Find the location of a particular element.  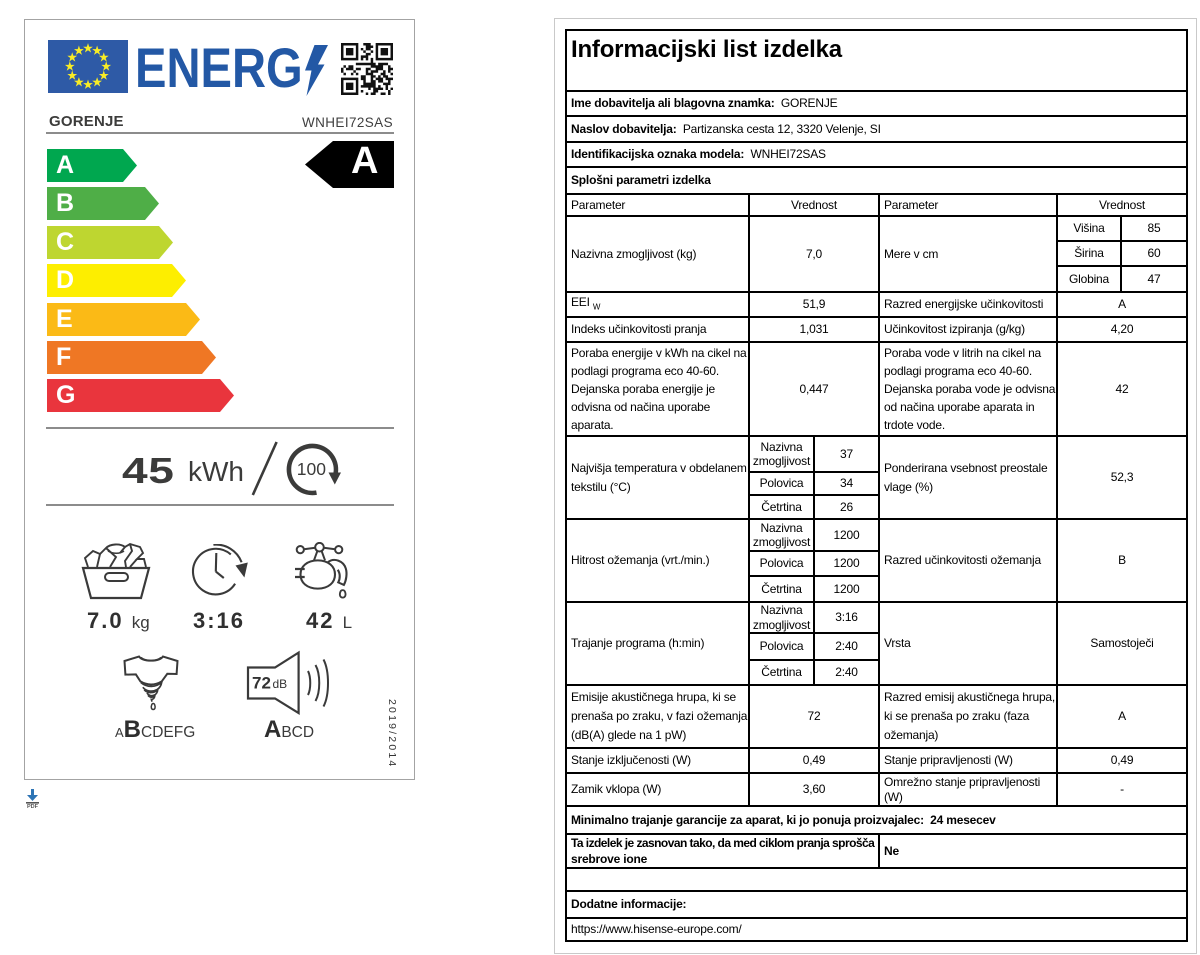

svg-text: 72 is located at coordinates (261, 683).